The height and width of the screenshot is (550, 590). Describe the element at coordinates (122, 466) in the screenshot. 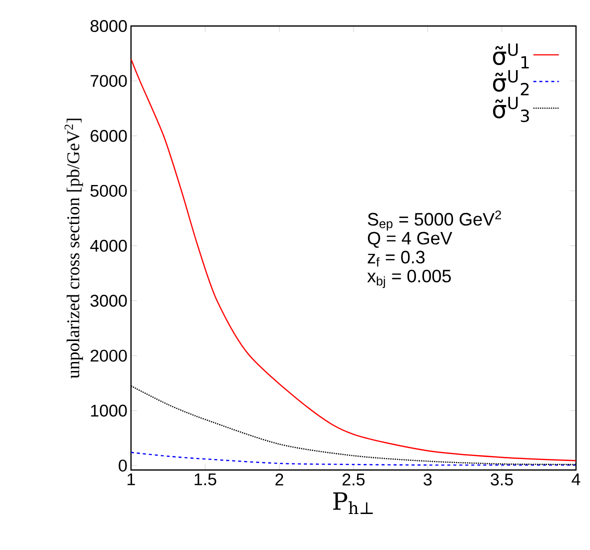

I see `y-tick-label: 0` at that location.